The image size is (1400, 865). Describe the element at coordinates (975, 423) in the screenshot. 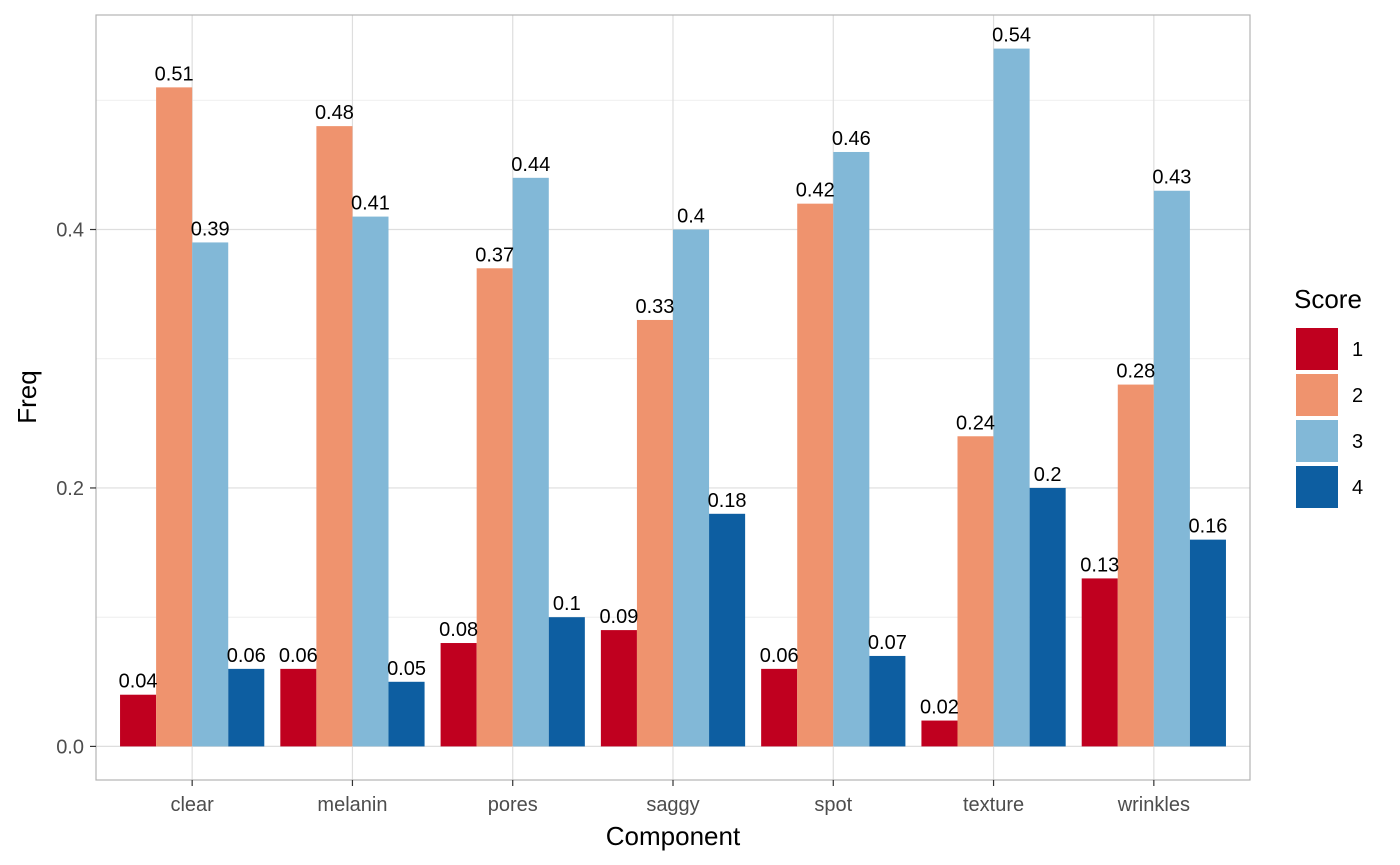

I see `data-label: 0.24` at that location.